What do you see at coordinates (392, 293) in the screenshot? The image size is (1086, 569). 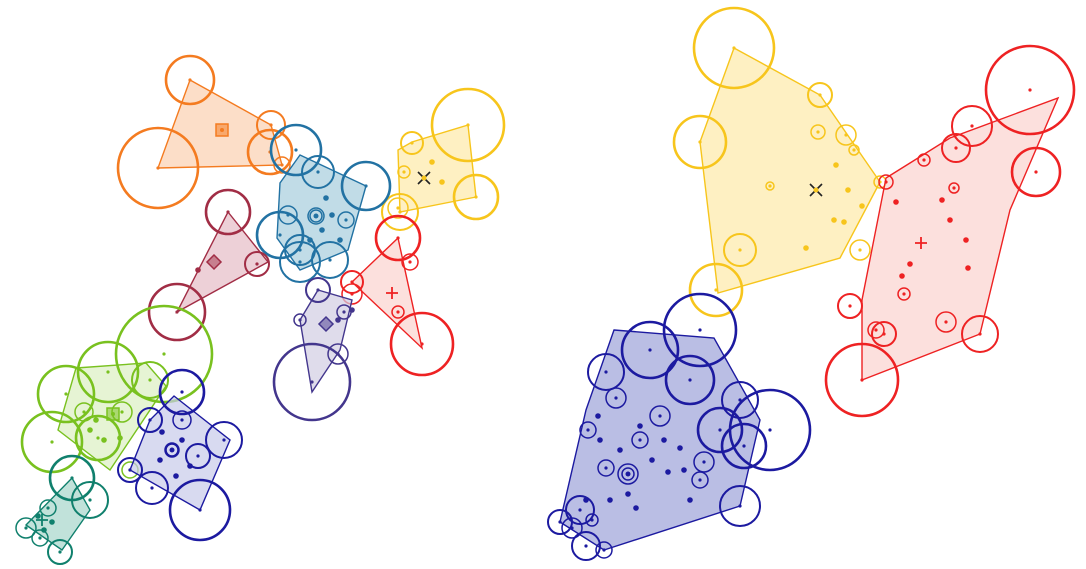 I see `cluster-red-centroid-marker` at bounding box center [392, 293].